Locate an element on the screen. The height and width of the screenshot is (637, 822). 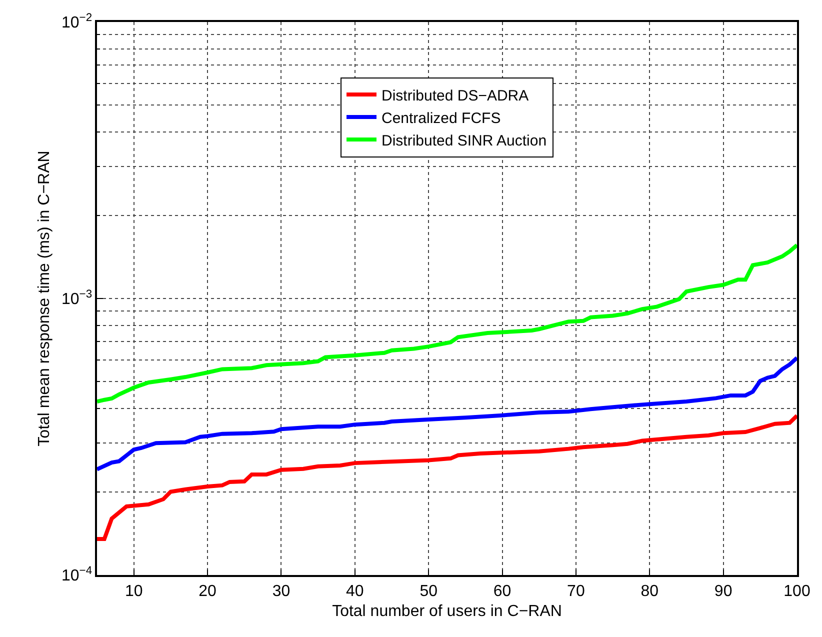
legend-label: Distributed SINR Auction is located at coordinates (464, 141).